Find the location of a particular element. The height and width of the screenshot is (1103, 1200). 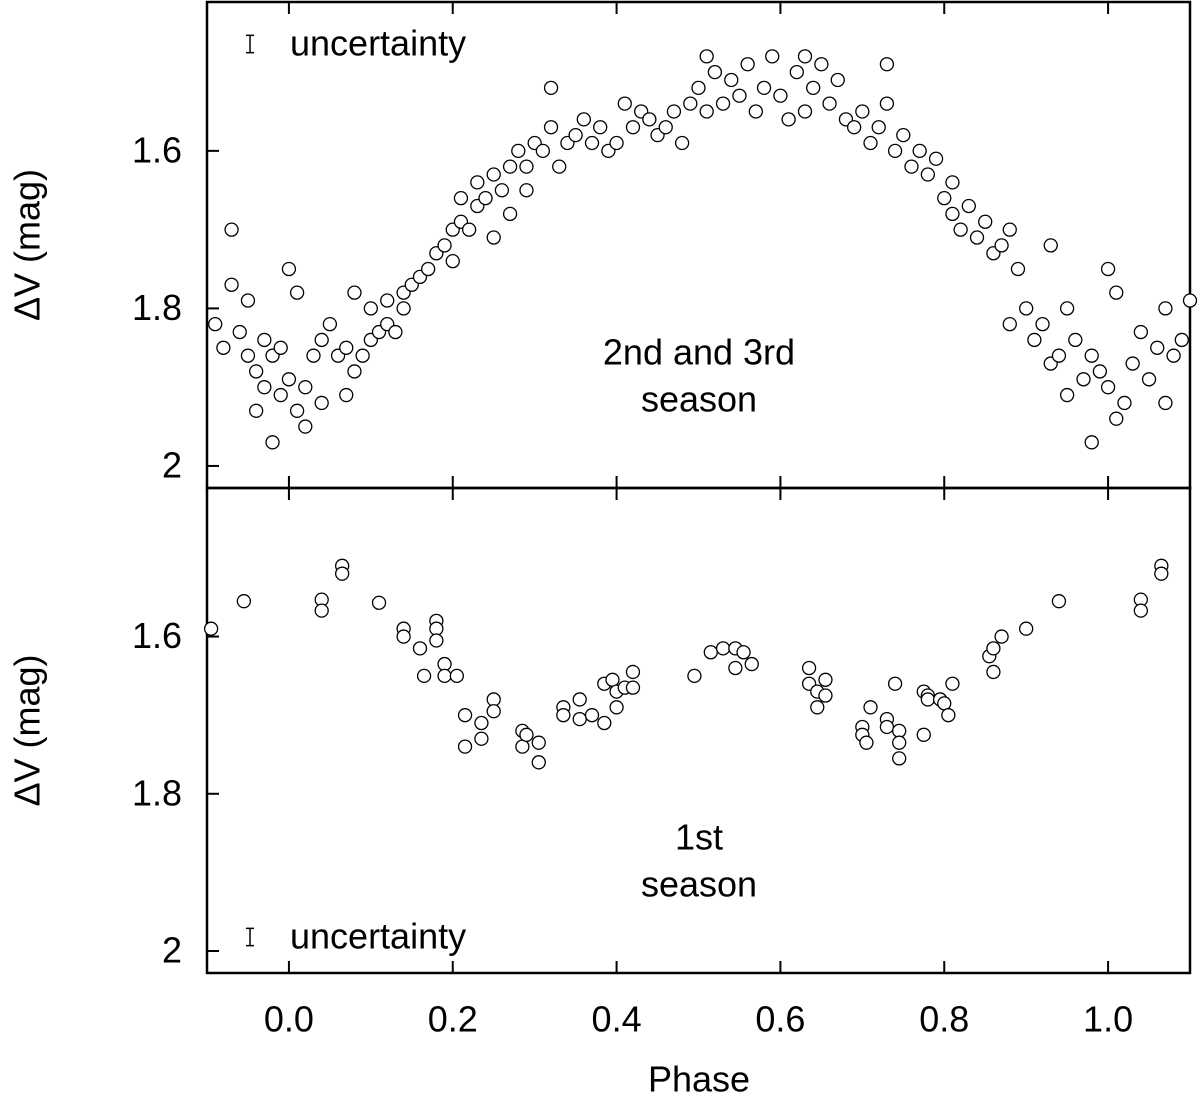

uncertainty-bar is located at coordinates (250, 937).